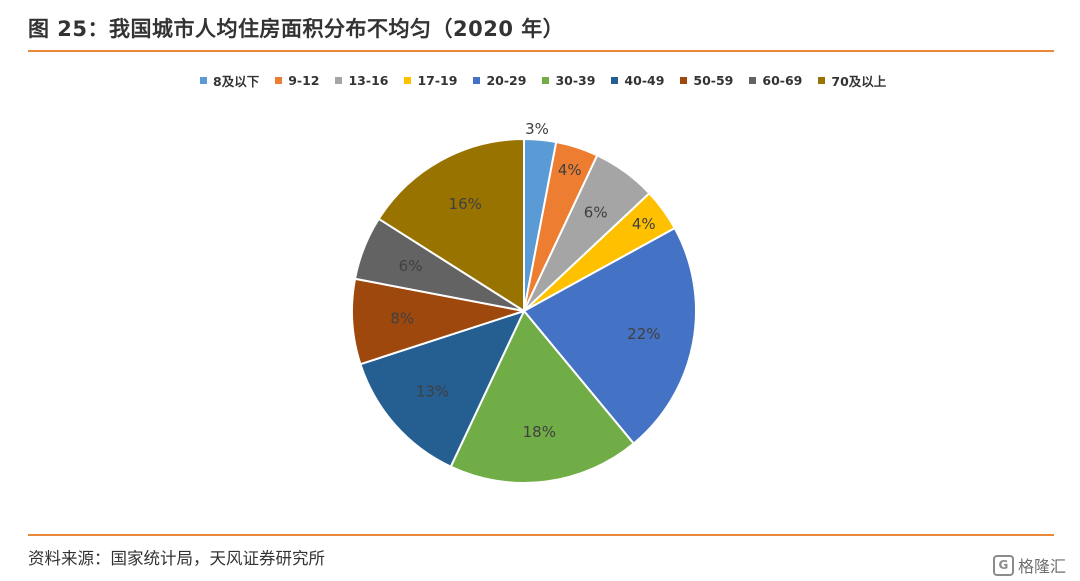  I want to click on legend-item: 70及以上, so click(852, 80).